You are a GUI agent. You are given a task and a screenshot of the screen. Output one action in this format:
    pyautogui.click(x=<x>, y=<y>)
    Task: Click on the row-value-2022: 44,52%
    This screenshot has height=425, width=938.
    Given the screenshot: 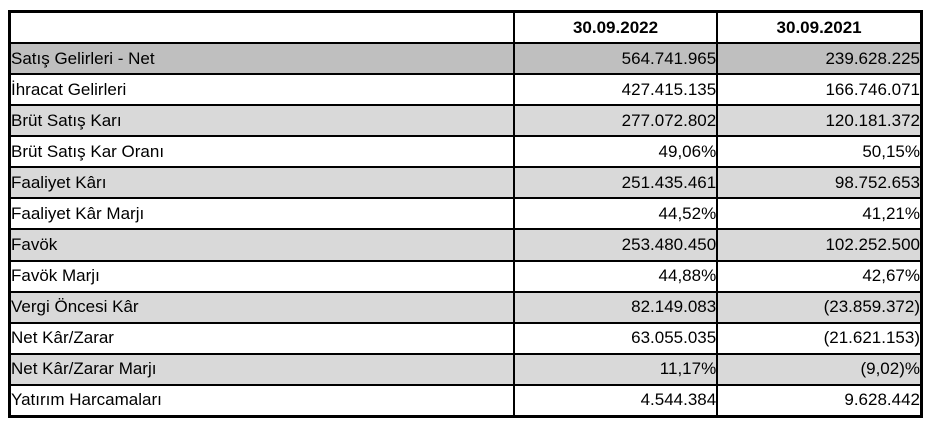 What is the action you would take?
    pyautogui.click(x=615, y=214)
    